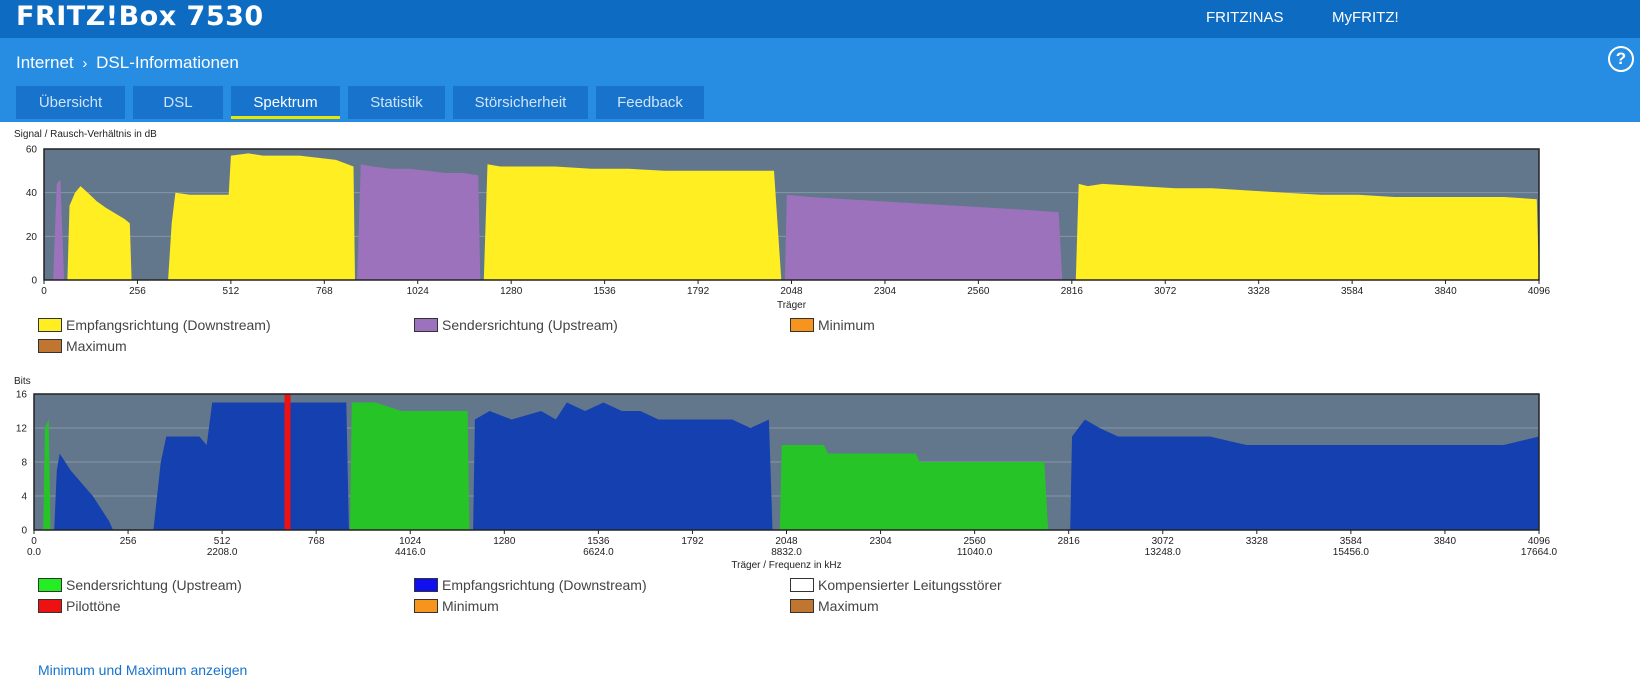 This screenshot has width=1640, height=678. What do you see at coordinates (975, 552) in the screenshot?
I see `freq-tick-label: 11040.0` at bounding box center [975, 552].